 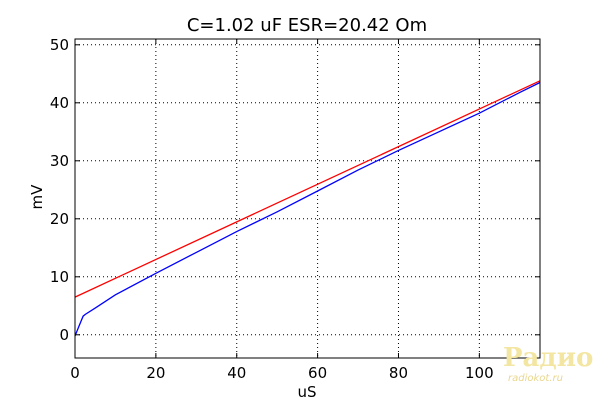 What do you see at coordinates (306, 391) in the screenshot?
I see `x-axis-label: uS` at bounding box center [306, 391].